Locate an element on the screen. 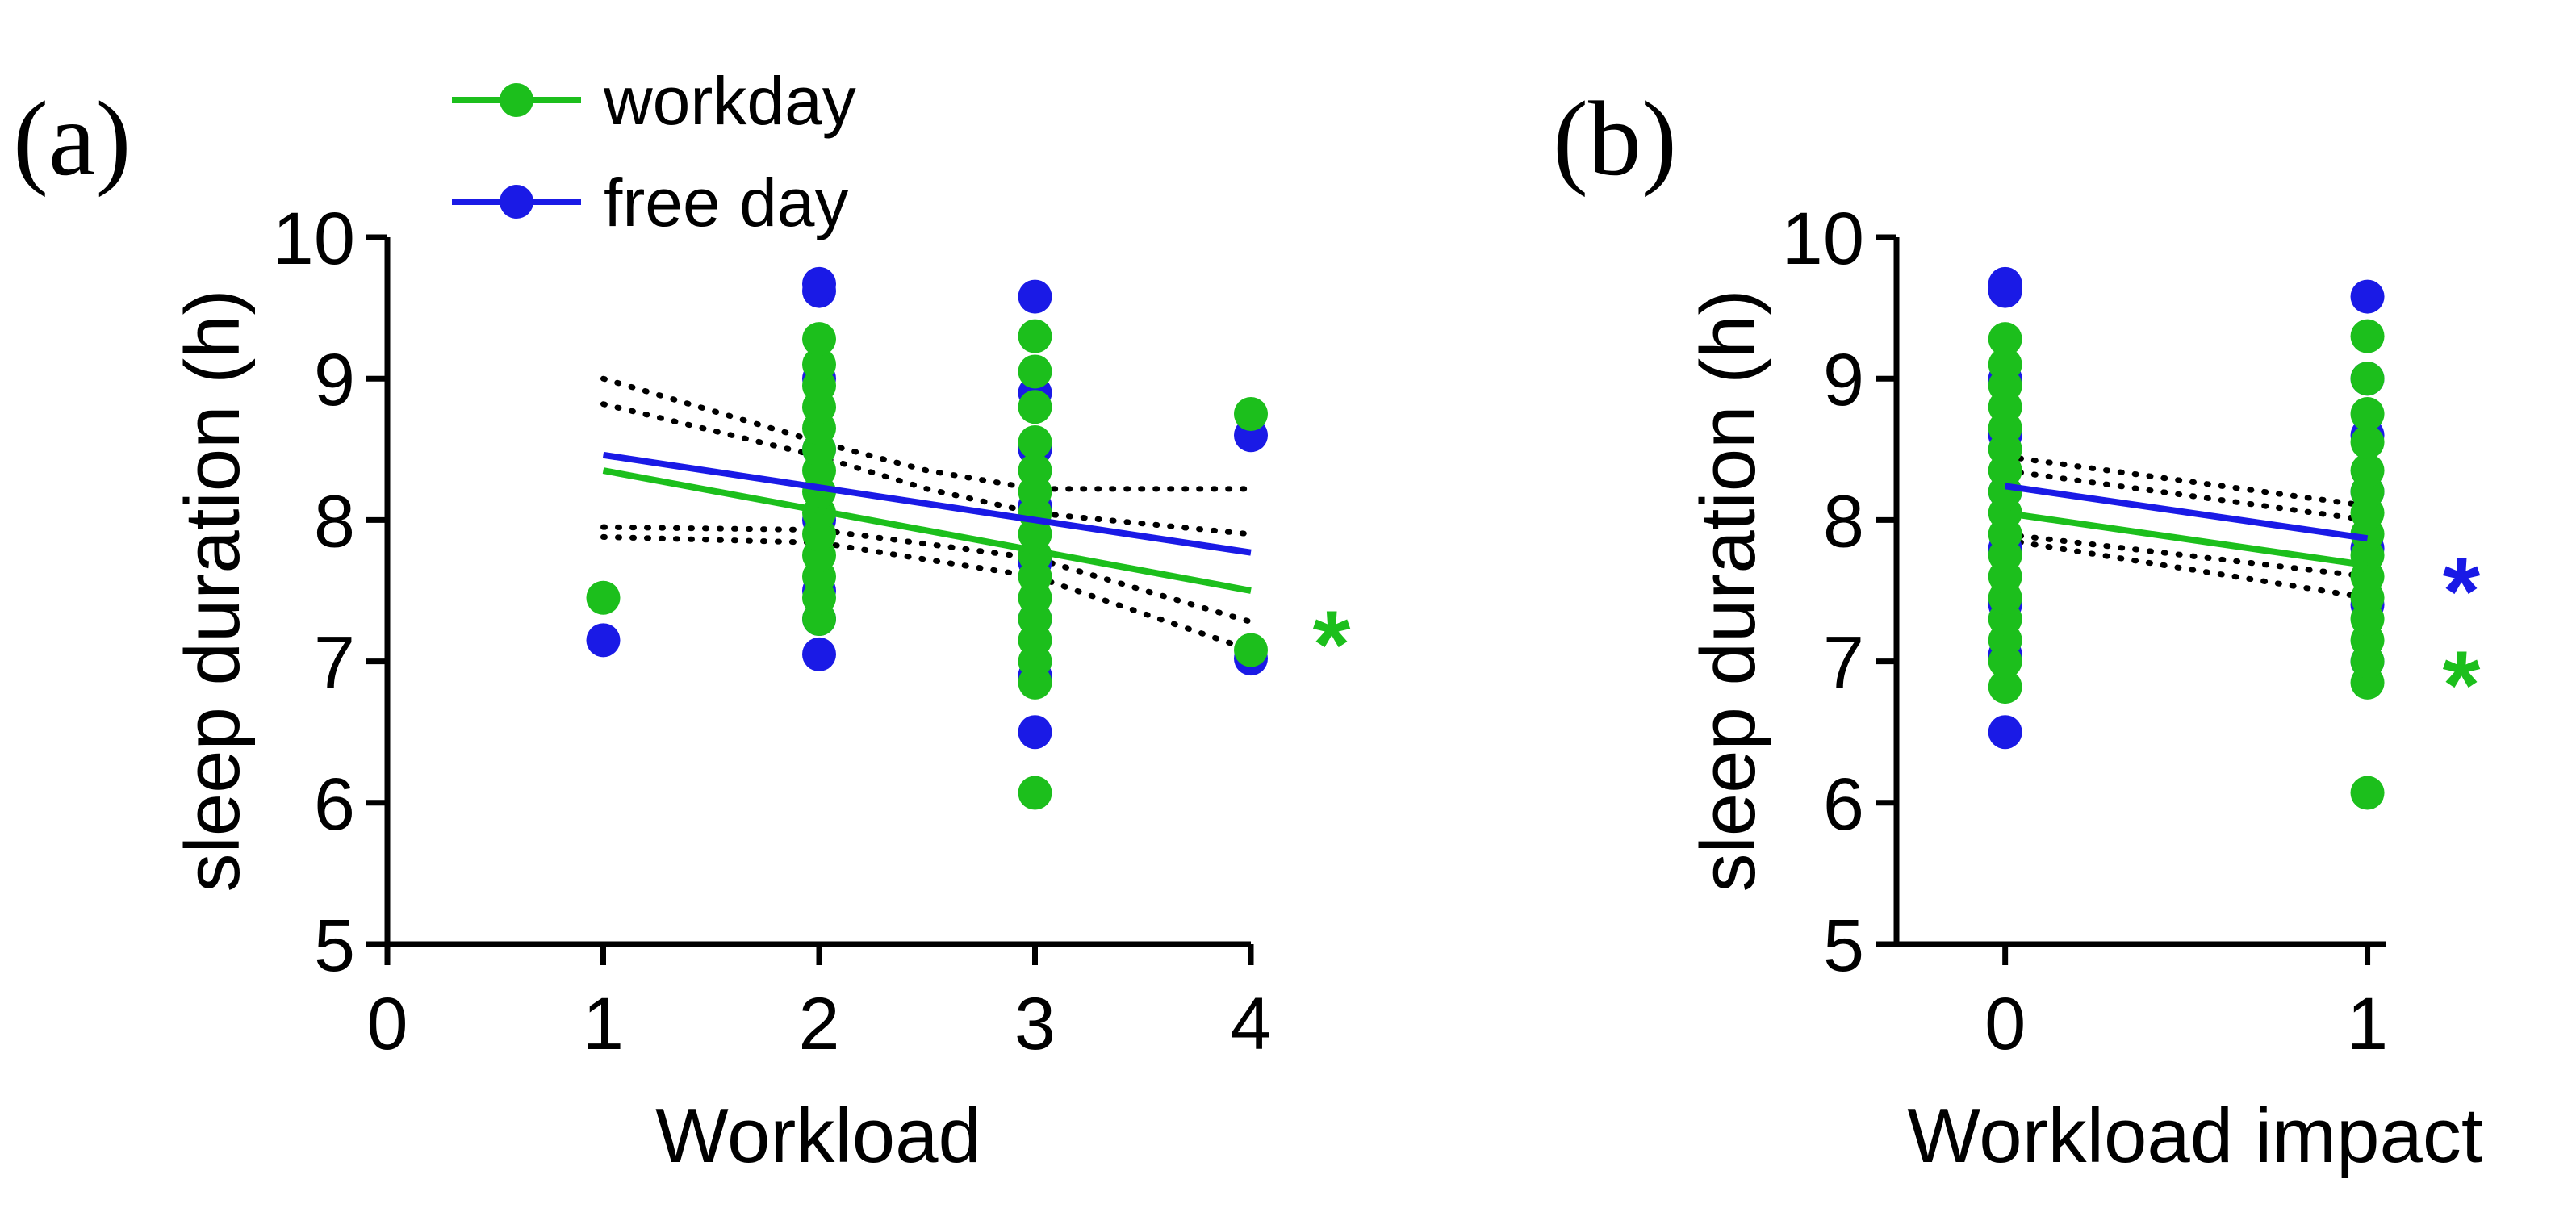  x-axis-title: Workload is located at coordinates (818, 1136).